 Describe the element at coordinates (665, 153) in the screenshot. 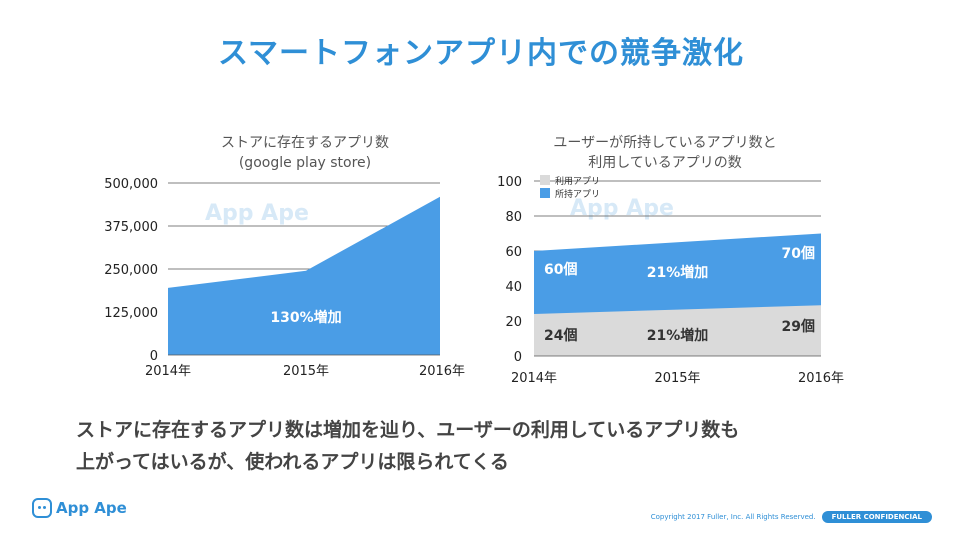

I see `right-chart-title: ユーザーが所持しているアプリ数と 利用しているアプリの数` at that location.